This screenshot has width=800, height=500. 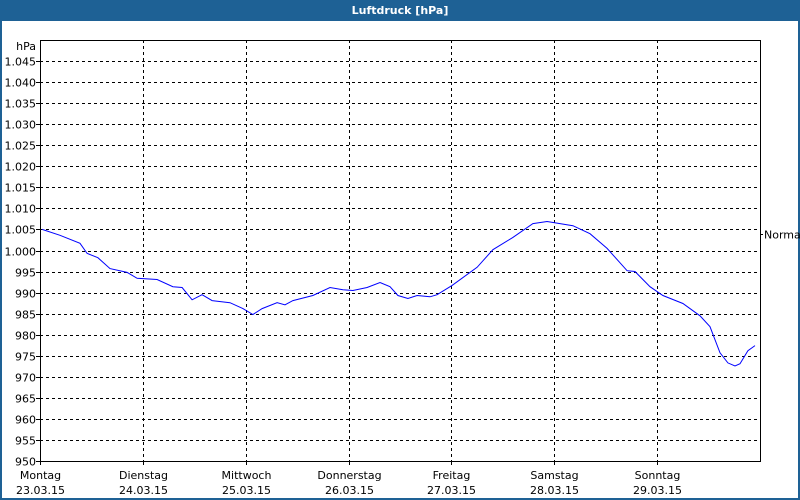 I want to click on y-tick-label: 1.030, so click(x=21, y=125).